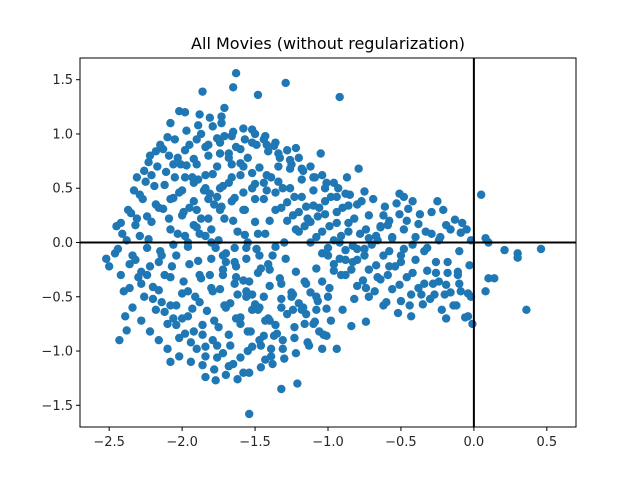 This screenshot has width=640, height=480. I want to click on y-tick-label: 1.0, so click(62, 134).